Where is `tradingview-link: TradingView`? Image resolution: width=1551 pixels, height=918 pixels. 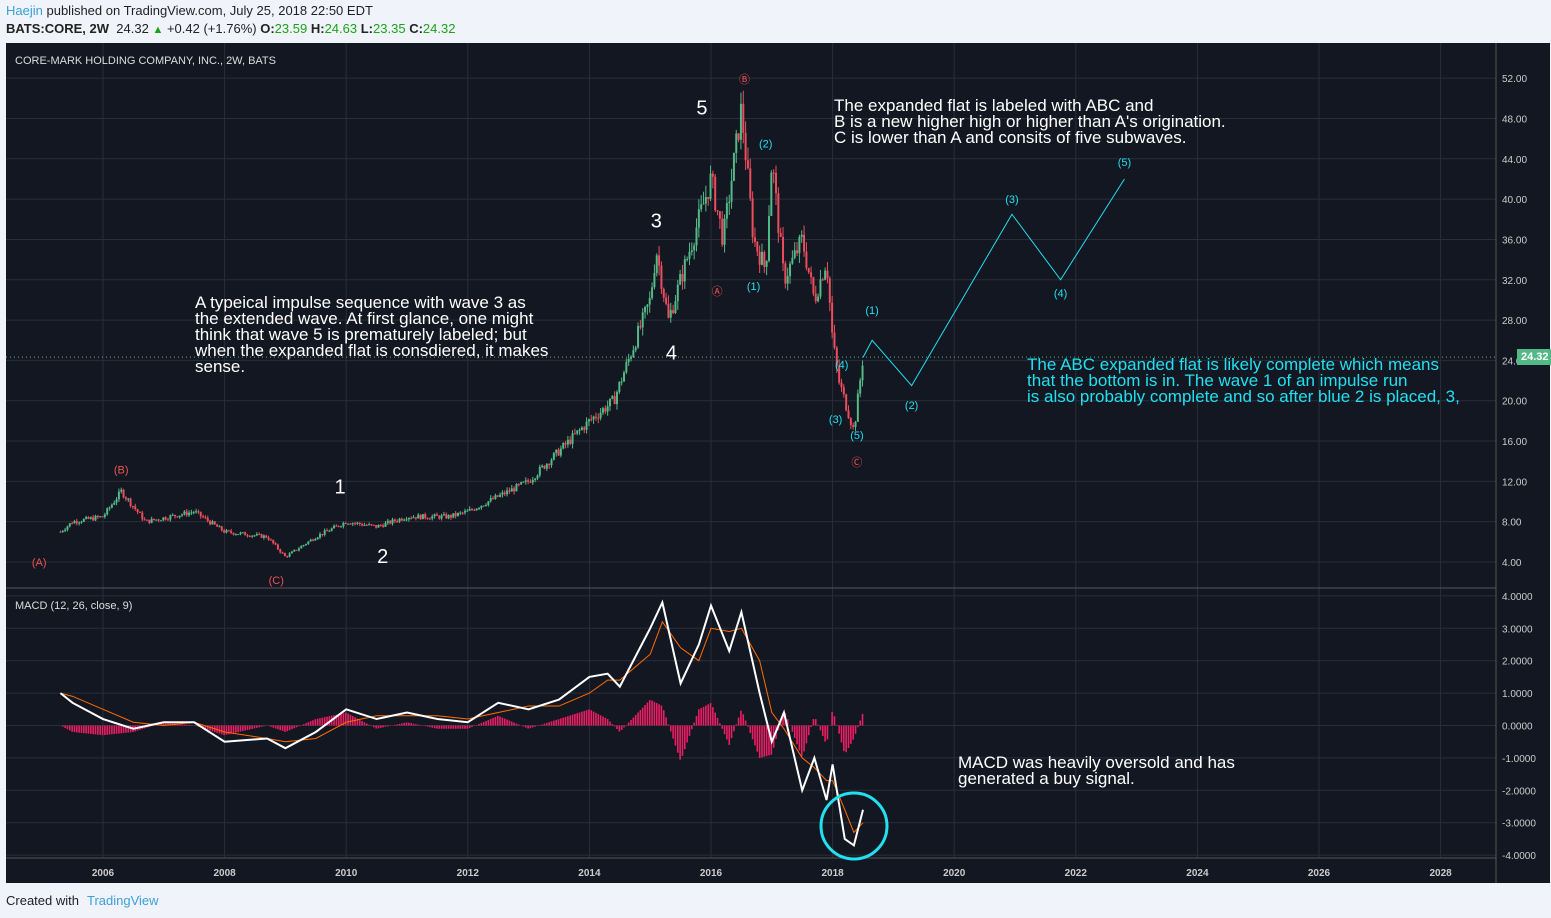 tradingview-link: TradingView is located at coordinates (122, 900).